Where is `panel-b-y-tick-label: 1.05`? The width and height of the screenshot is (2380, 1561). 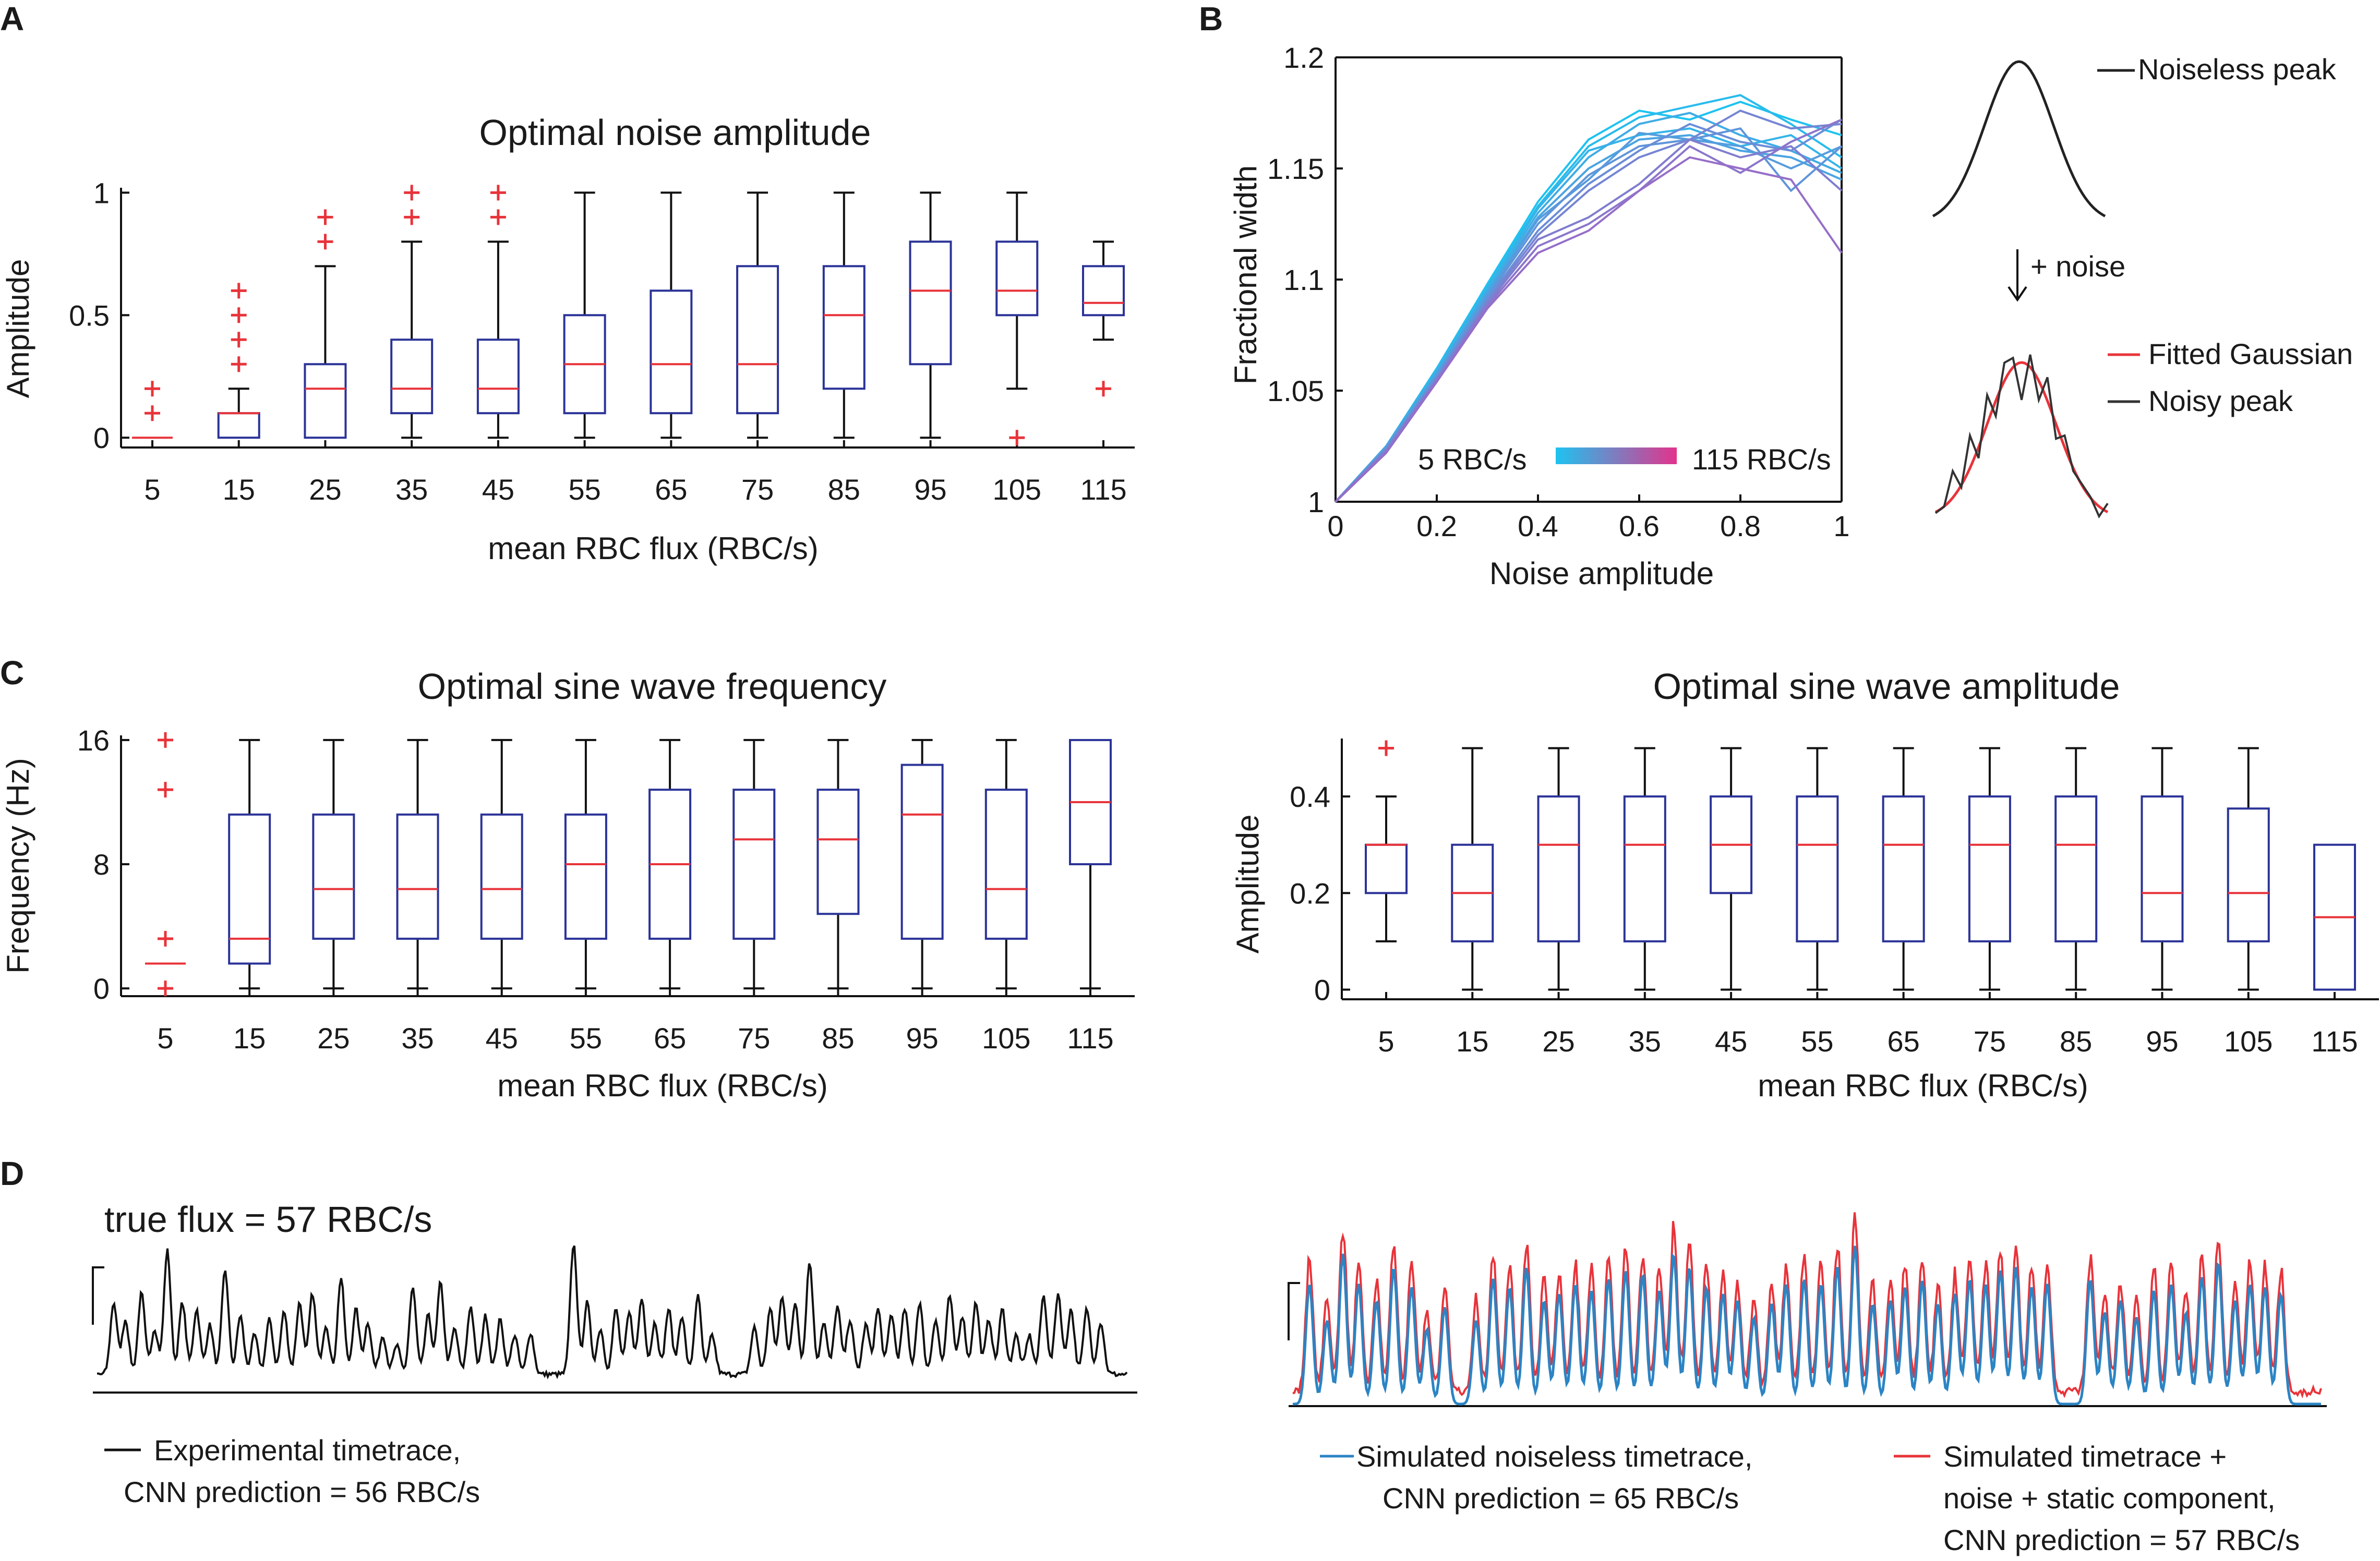 panel-b-y-tick-label: 1.05 is located at coordinates (1295, 391).